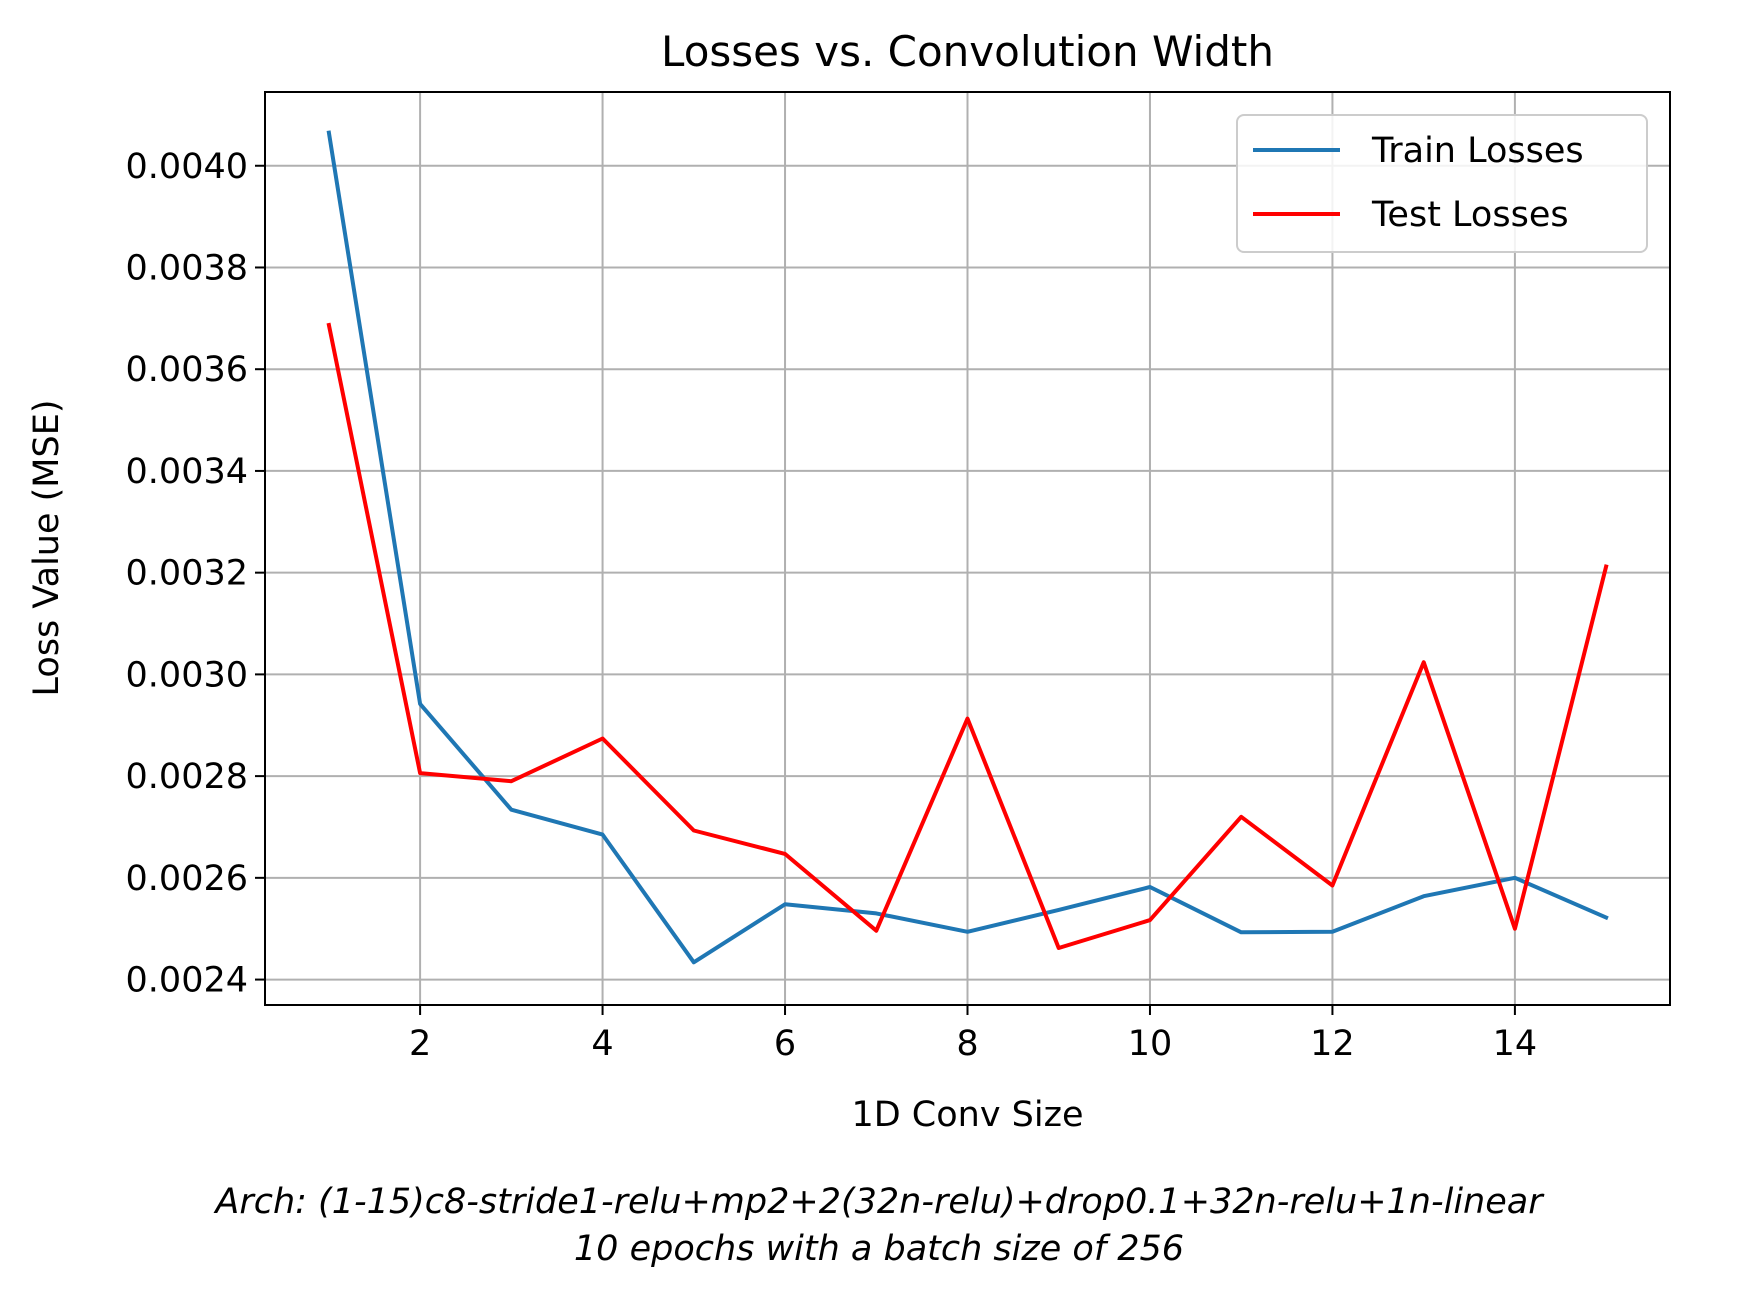  What do you see at coordinates (187, 167) in the screenshot?
I see `y-tick-label: 0.0040` at bounding box center [187, 167].